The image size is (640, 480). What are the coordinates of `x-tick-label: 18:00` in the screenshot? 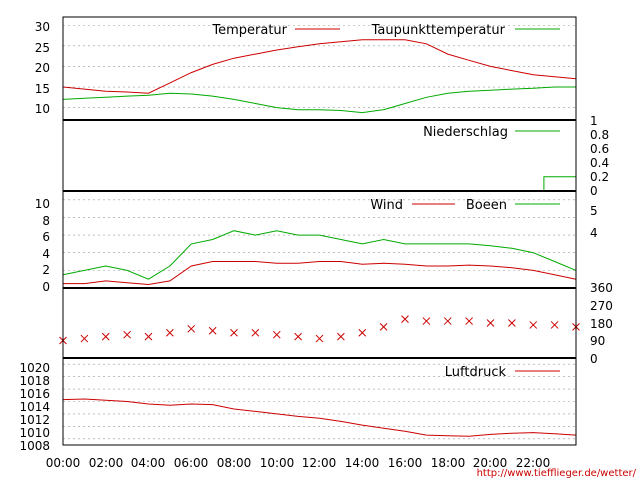 It's located at (448, 463).